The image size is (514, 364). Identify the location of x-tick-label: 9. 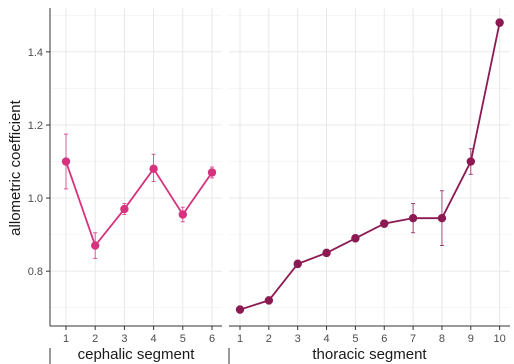
(471, 339).